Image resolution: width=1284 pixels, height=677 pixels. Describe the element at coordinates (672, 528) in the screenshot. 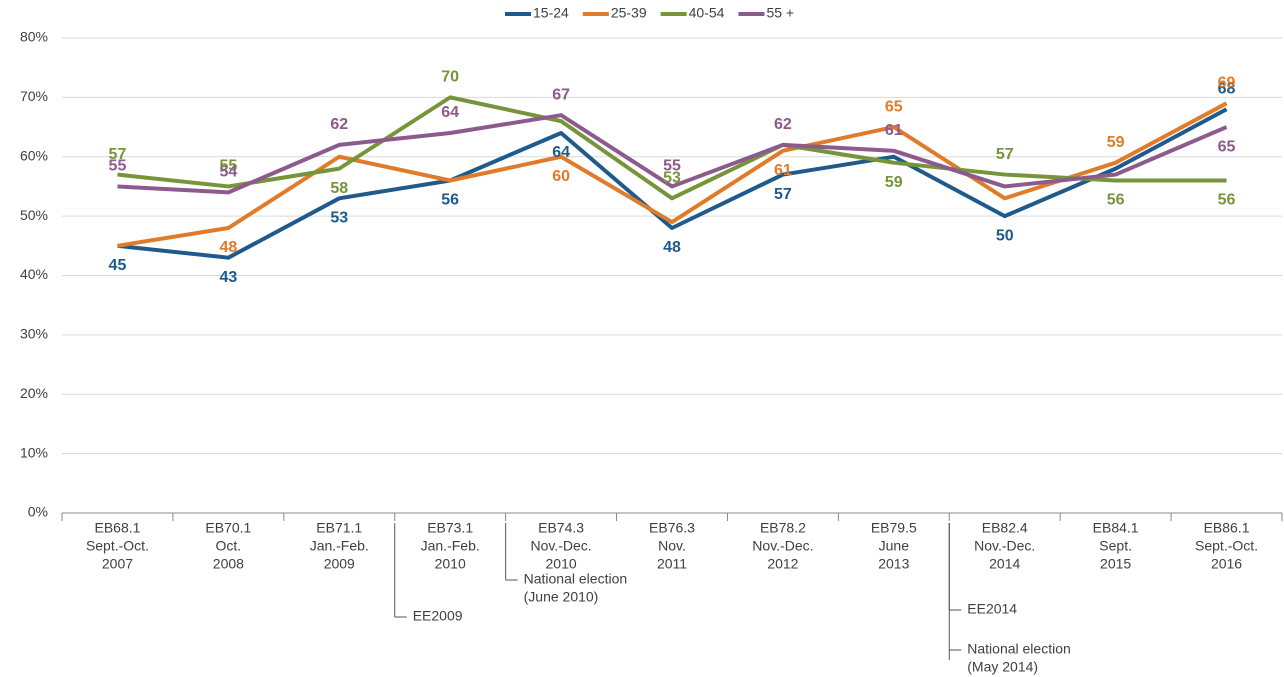

I see `x-tick-label: EB76.3` at that location.